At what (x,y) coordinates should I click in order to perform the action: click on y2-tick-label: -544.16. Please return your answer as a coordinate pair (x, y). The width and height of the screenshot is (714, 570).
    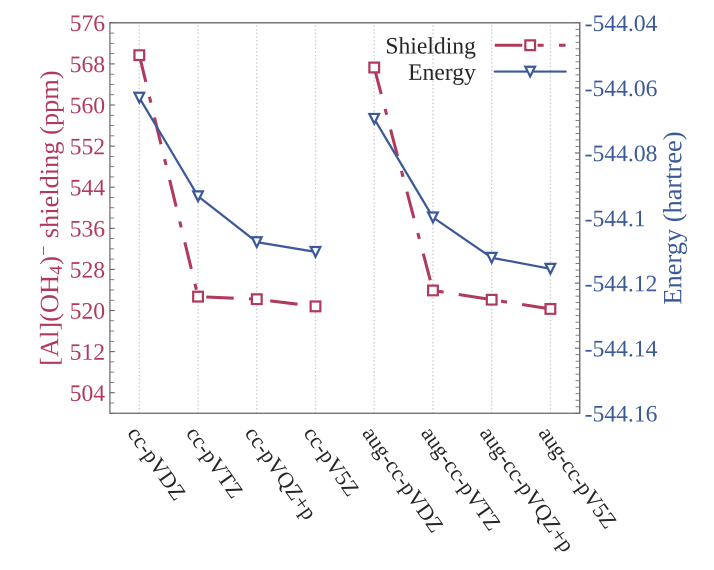
    Looking at the image, I should click on (621, 414).